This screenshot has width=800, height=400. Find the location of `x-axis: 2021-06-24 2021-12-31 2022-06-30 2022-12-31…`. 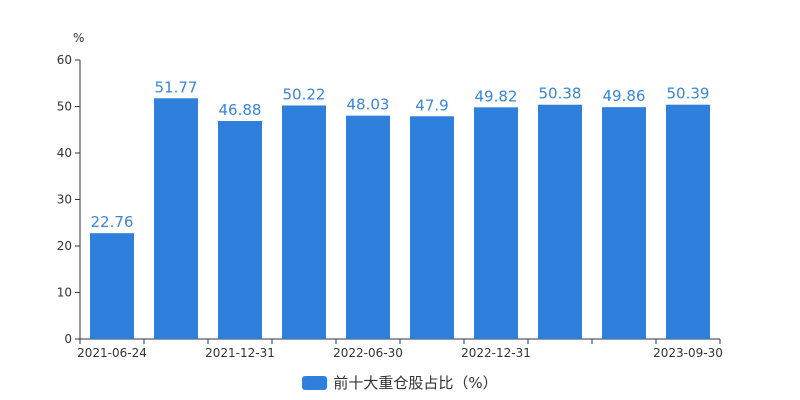

x-axis: 2021-06-24 2021-12-31 2022-06-30 2022-12-31… is located at coordinates (400, 349).